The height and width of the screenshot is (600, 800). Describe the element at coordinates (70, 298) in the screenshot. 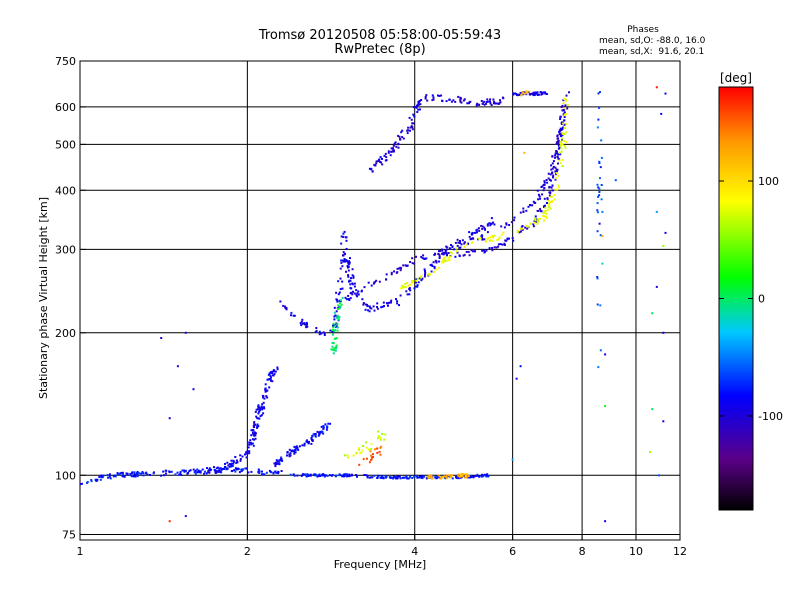

I see `y-axis-ticks: 75 100 200 300 400 500 600 750` at that location.